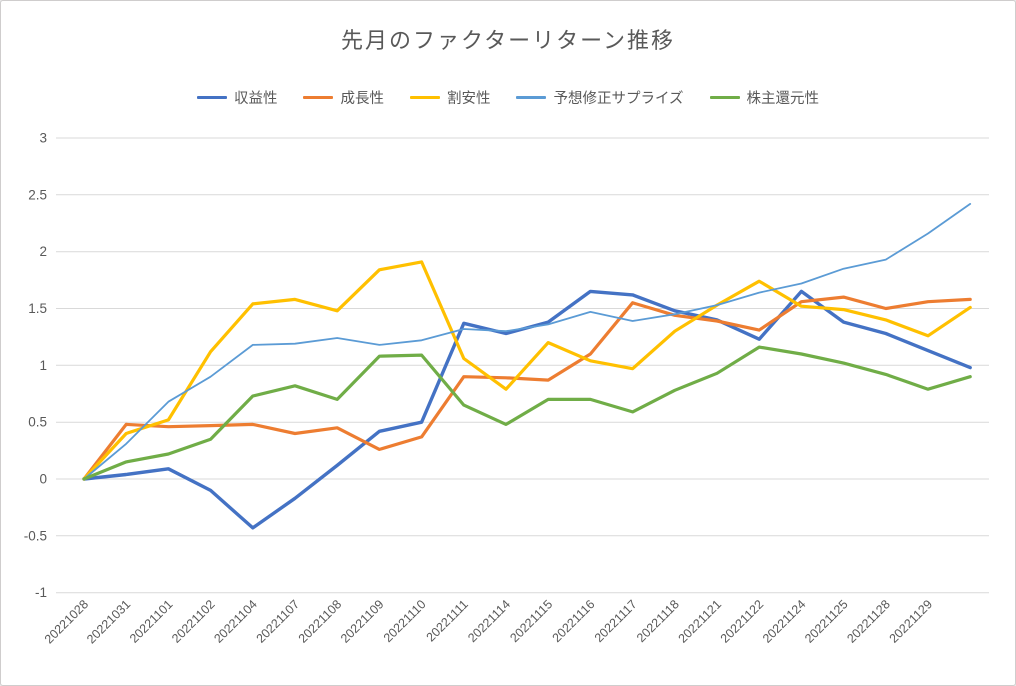  What do you see at coordinates (468, 99) in the screenshot?
I see `legend-label: 割安性` at bounding box center [468, 99].